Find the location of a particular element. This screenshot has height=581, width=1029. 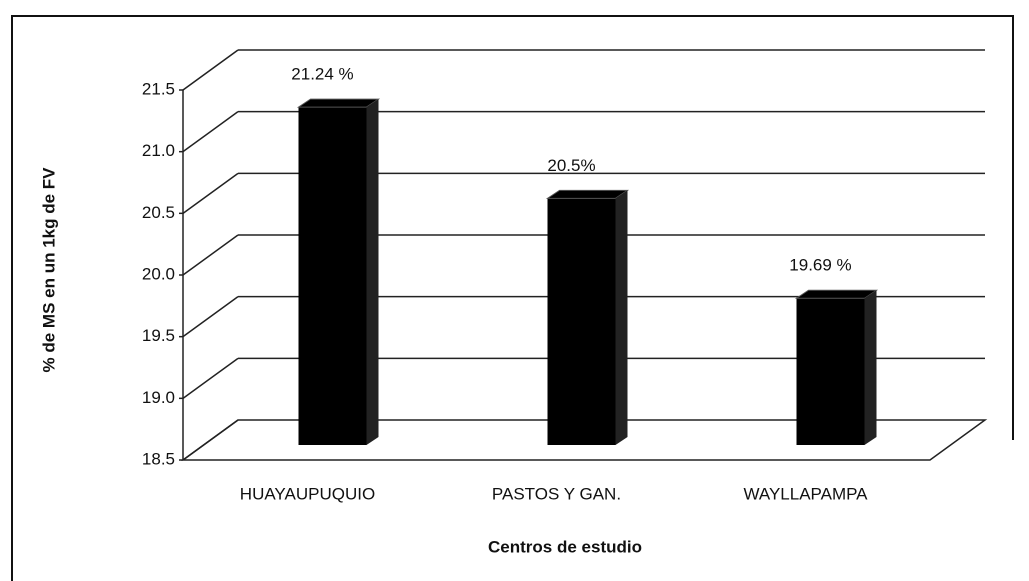

y-tick-label: 21.5 is located at coordinates (158, 88).